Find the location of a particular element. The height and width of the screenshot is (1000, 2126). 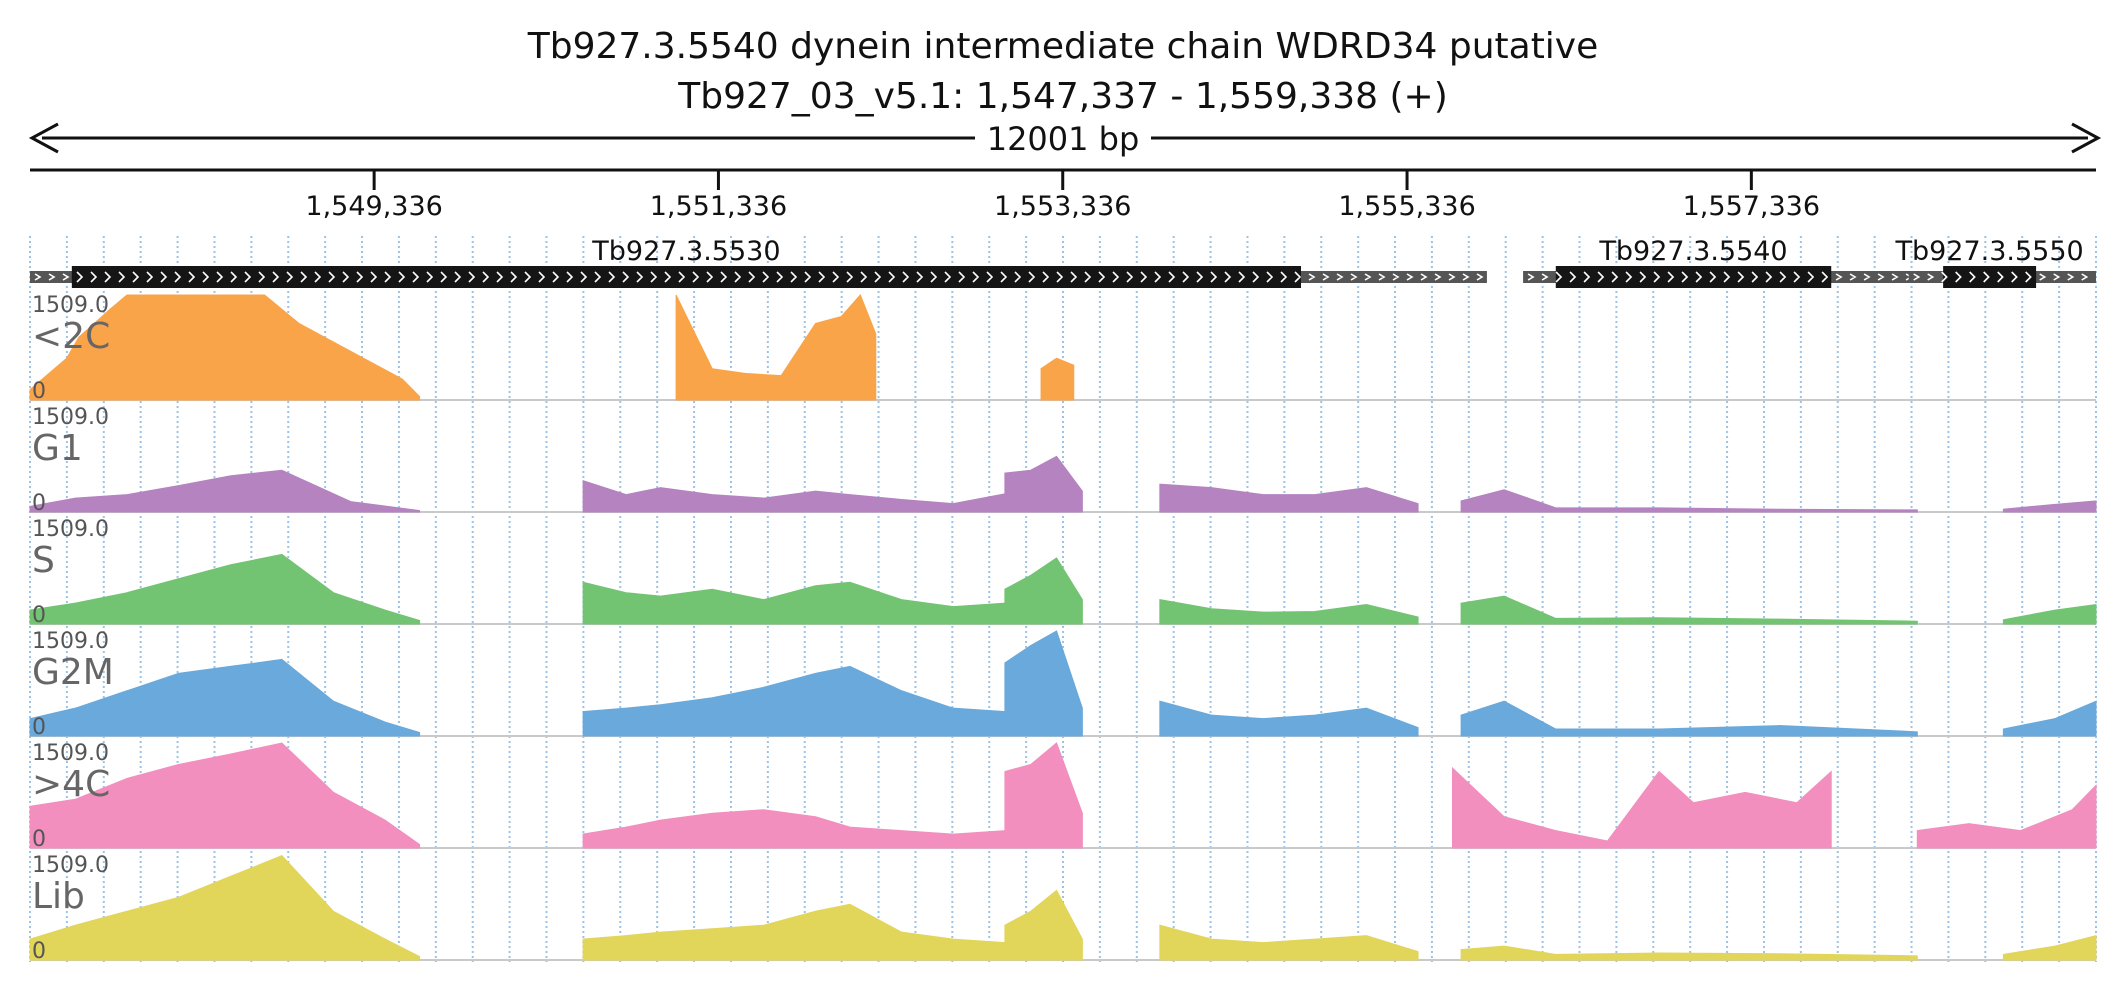

coverage-track: 1509.0>4C 0 is located at coordinates (1063, 796).